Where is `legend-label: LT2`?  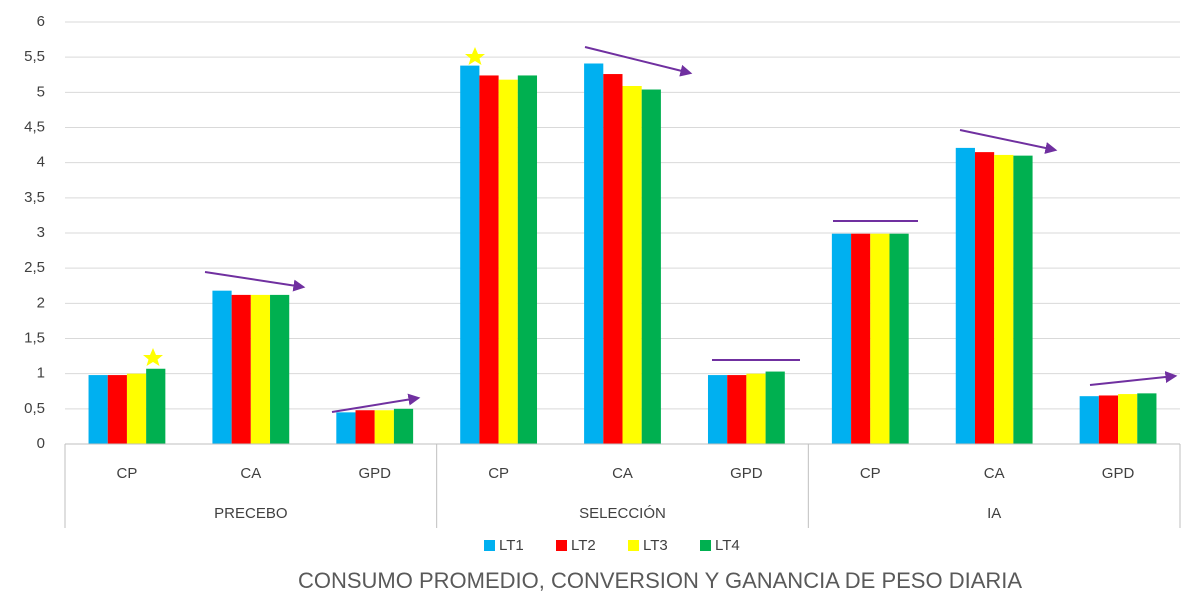
legend-label: LT2 is located at coordinates (583, 545).